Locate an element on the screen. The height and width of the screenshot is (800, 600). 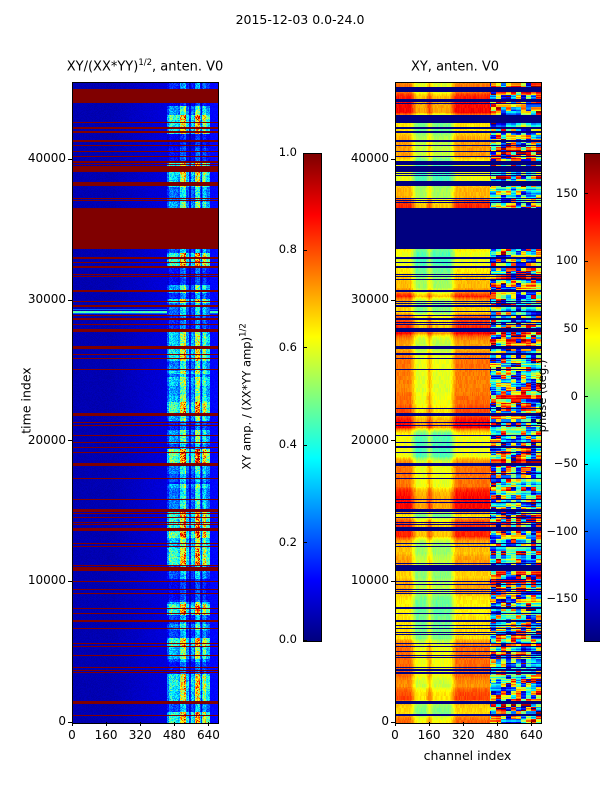
amplitude-colorbar-label-exponent: 1/2 is located at coordinates (243, 329).